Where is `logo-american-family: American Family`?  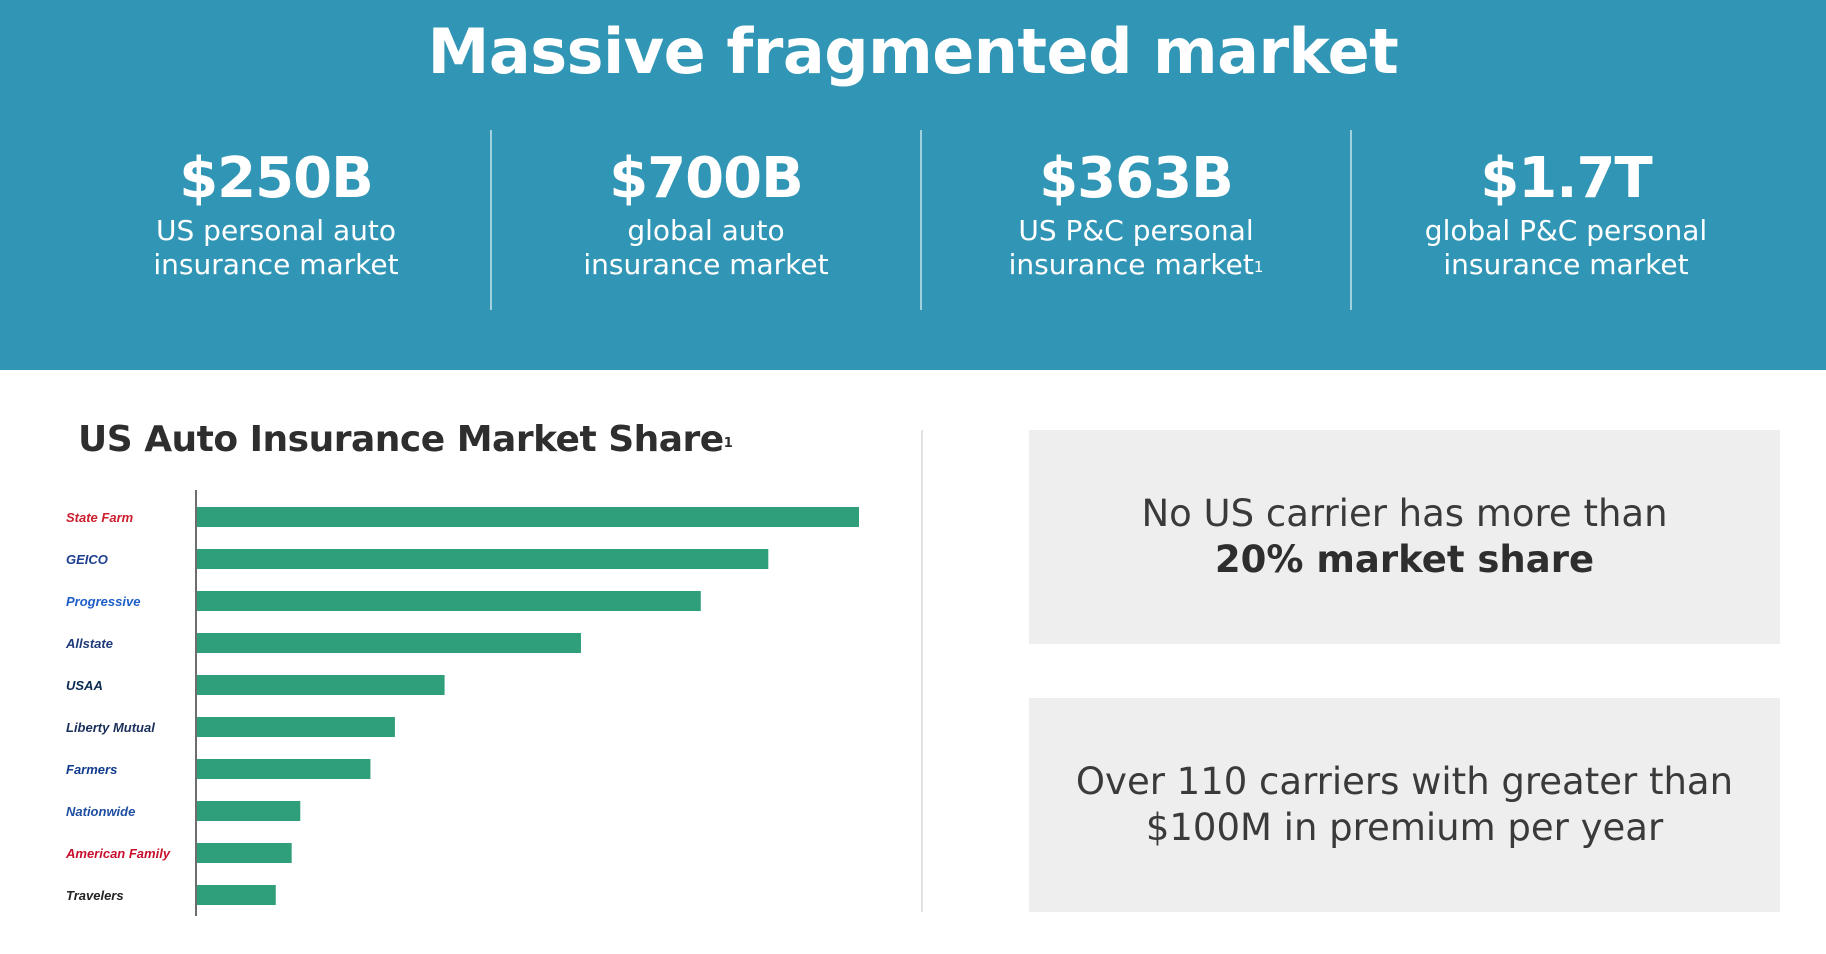 logo-american-family: American Family is located at coordinates (118, 853).